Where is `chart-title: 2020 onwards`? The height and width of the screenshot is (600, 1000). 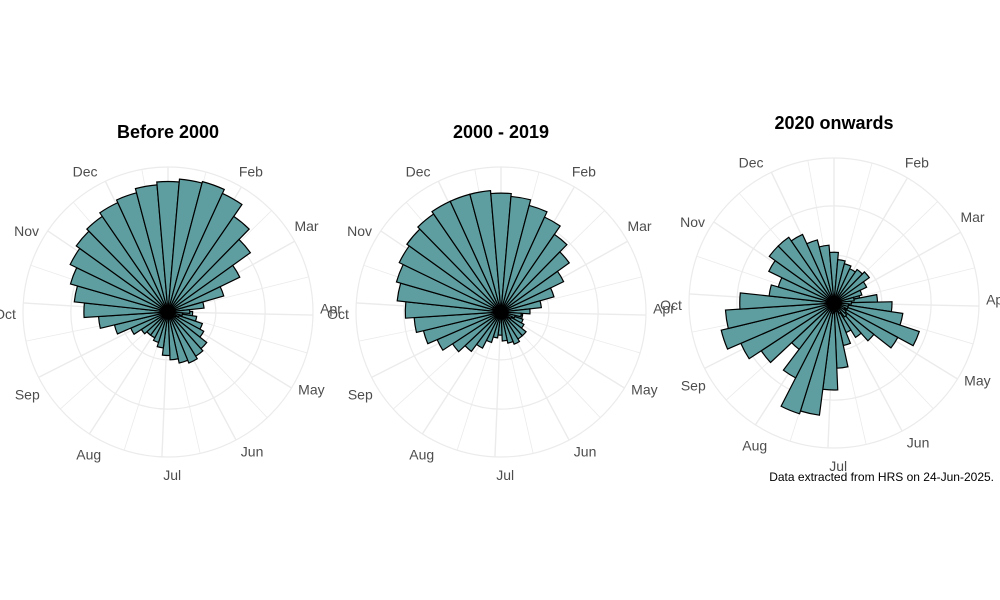 chart-title: 2020 onwards is located at coordinates (833, 123).